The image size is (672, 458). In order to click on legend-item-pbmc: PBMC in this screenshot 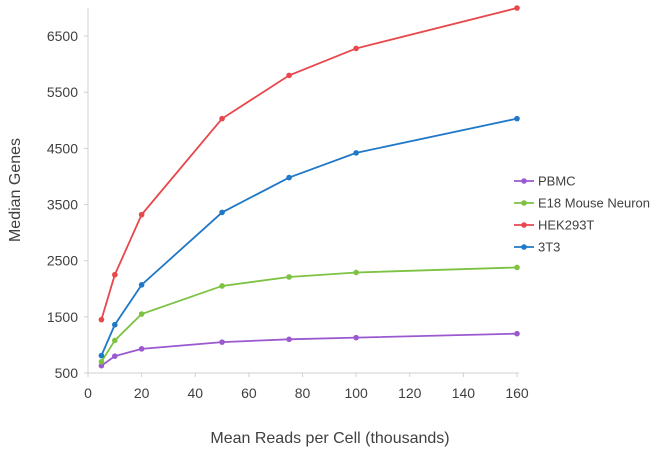, I will do `click(545, 181)`.